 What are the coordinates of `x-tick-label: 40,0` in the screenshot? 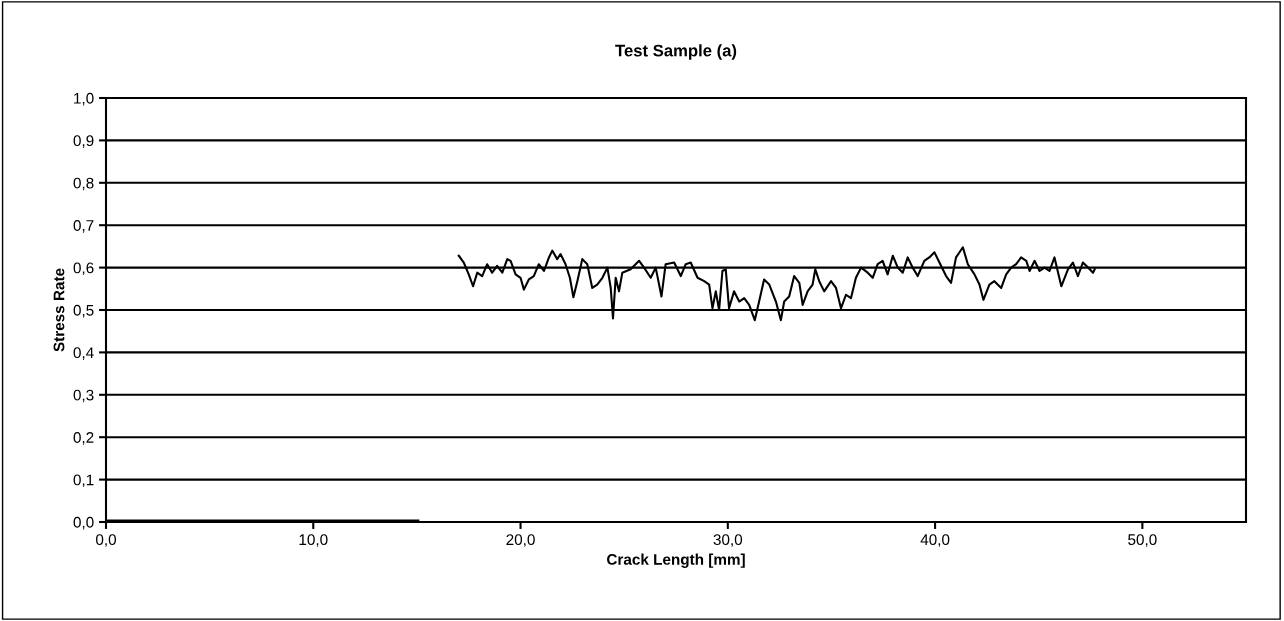 It's located at (935, 540).